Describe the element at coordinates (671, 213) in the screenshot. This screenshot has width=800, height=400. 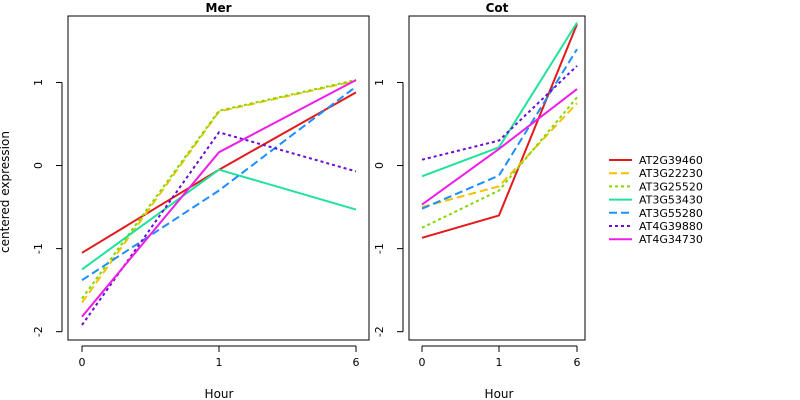
I see `legend-label: AT3G55280` at that location.